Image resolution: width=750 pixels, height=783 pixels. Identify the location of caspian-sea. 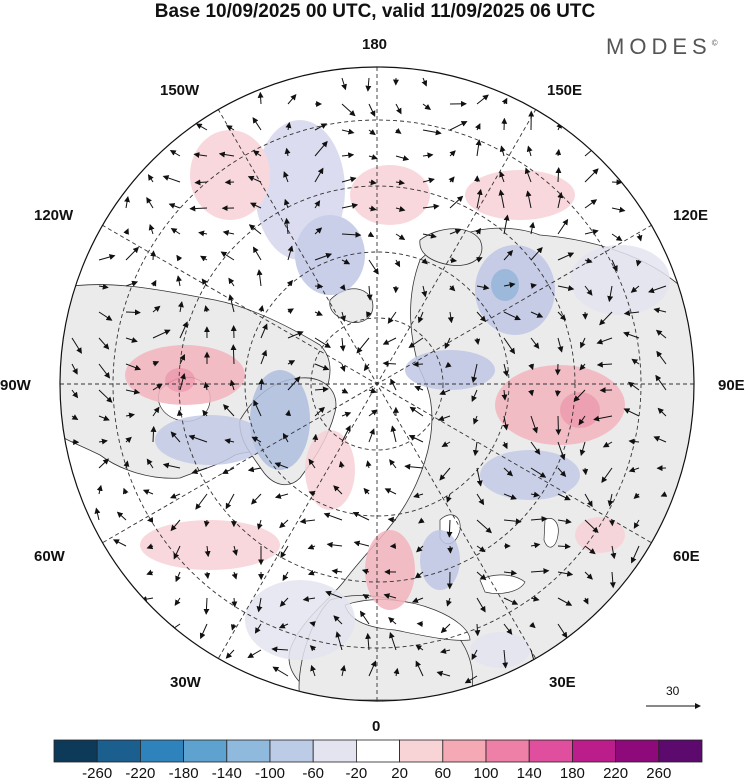
(551, 533).